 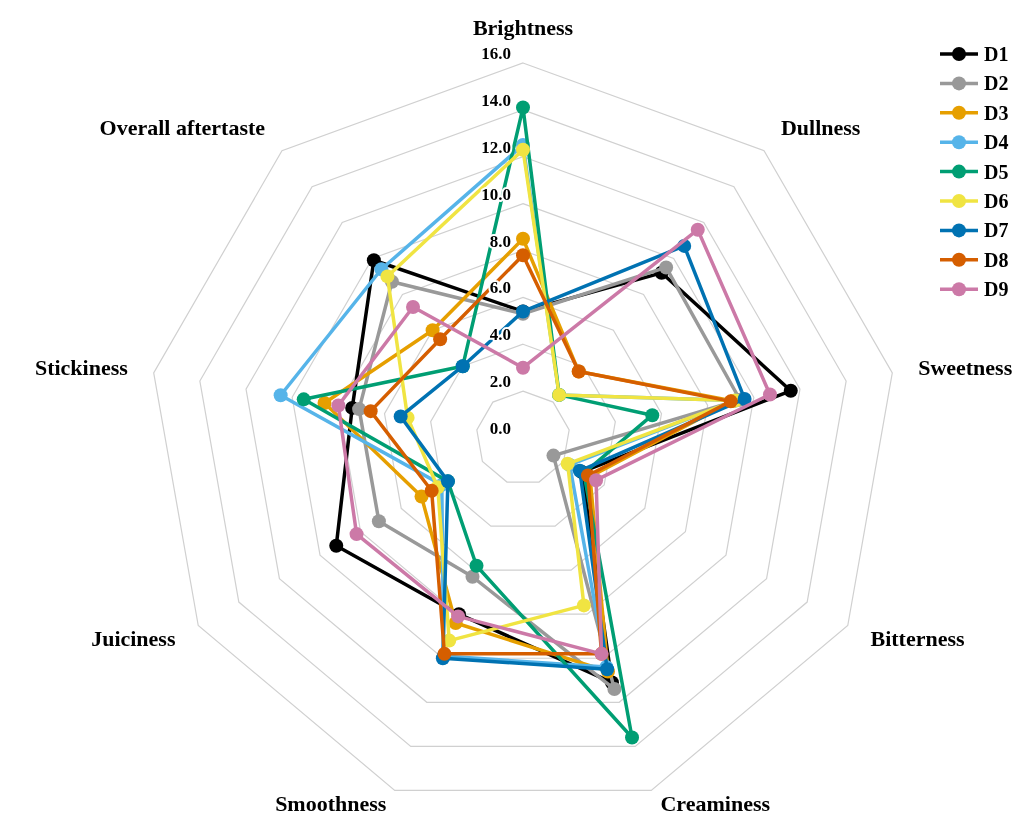 I want to click on y-tick-label: 14.0, so click(x=496, y=100).